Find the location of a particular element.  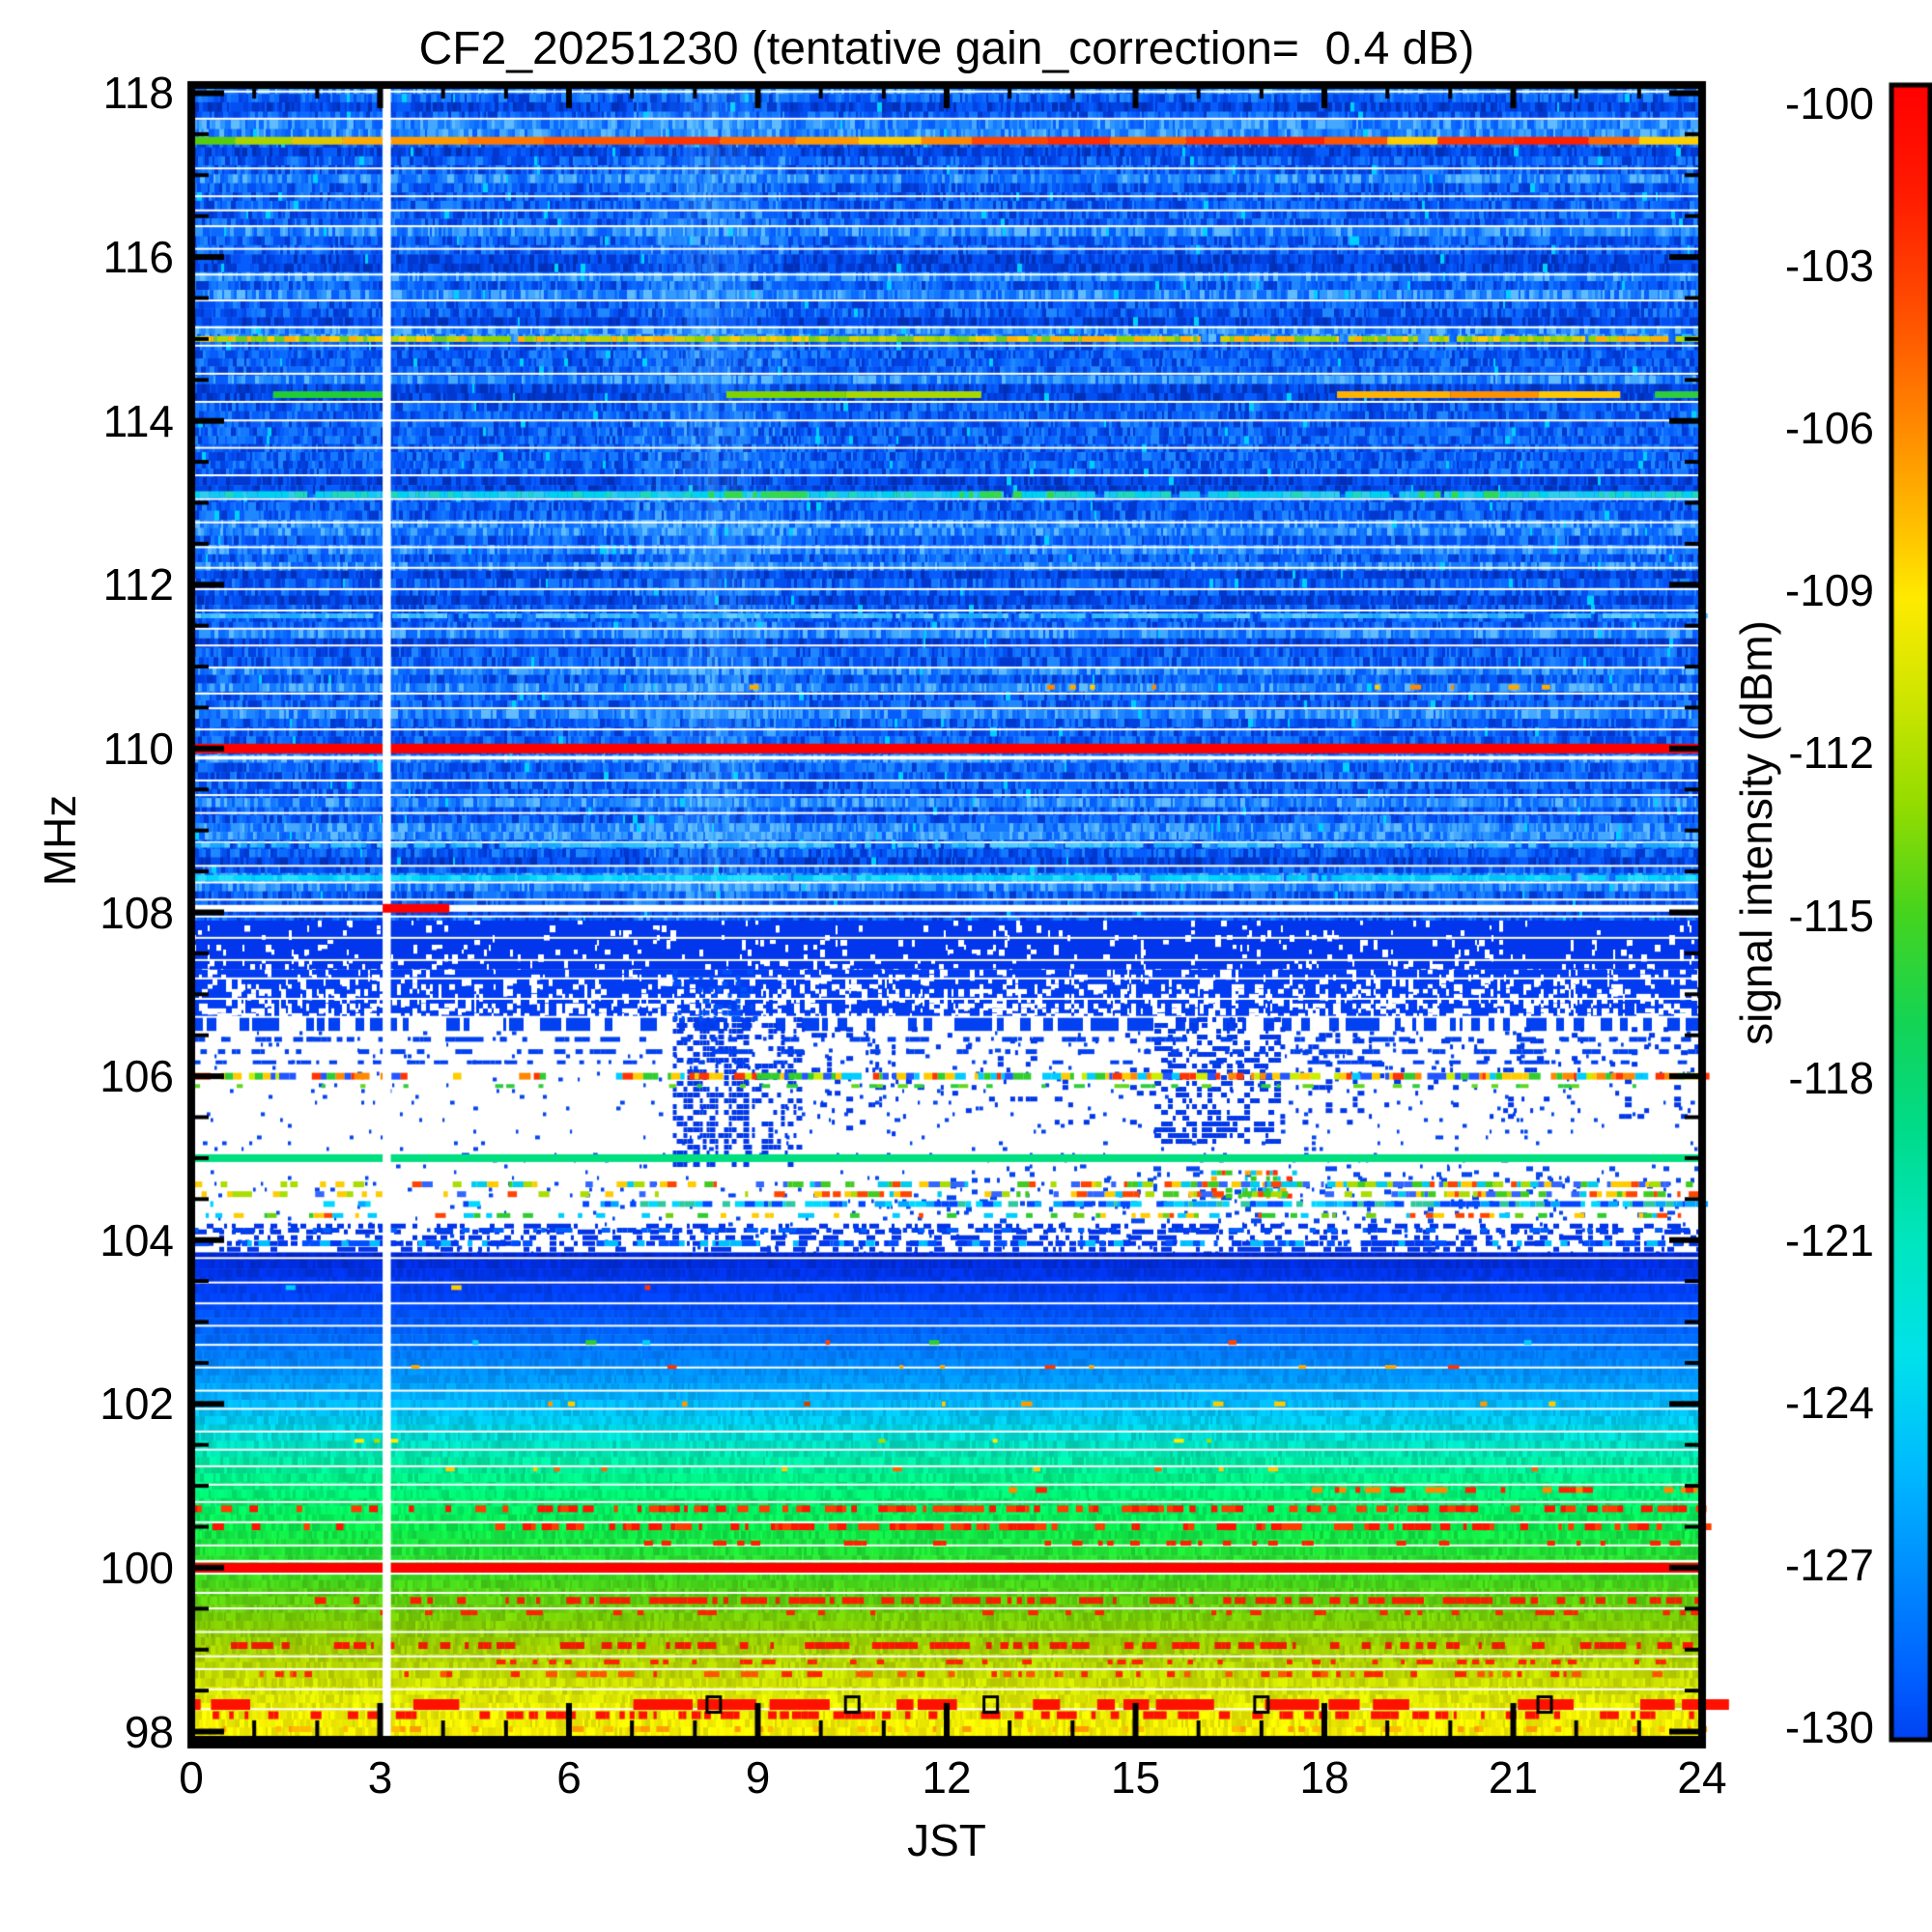

colorbar-tick-label: -124 is located at coordinates (1829, 1402).